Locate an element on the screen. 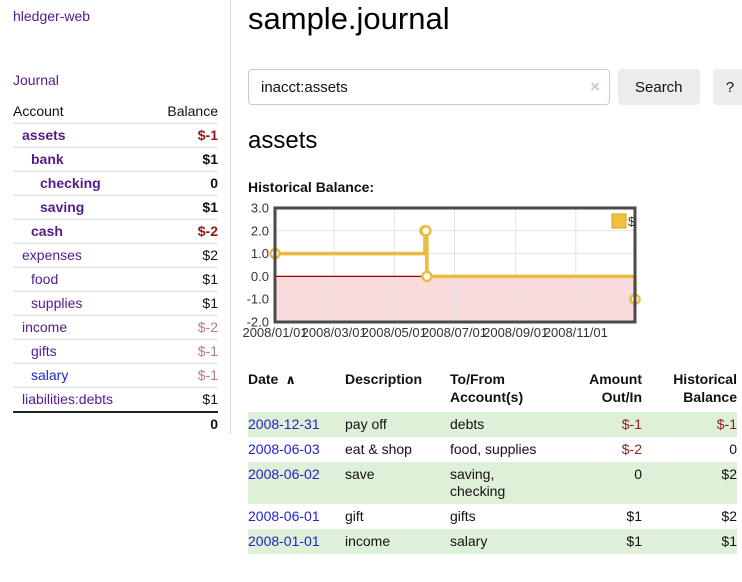 The image size is (742, 582). clear-search-icon: × is located at coordinates (595, 86).